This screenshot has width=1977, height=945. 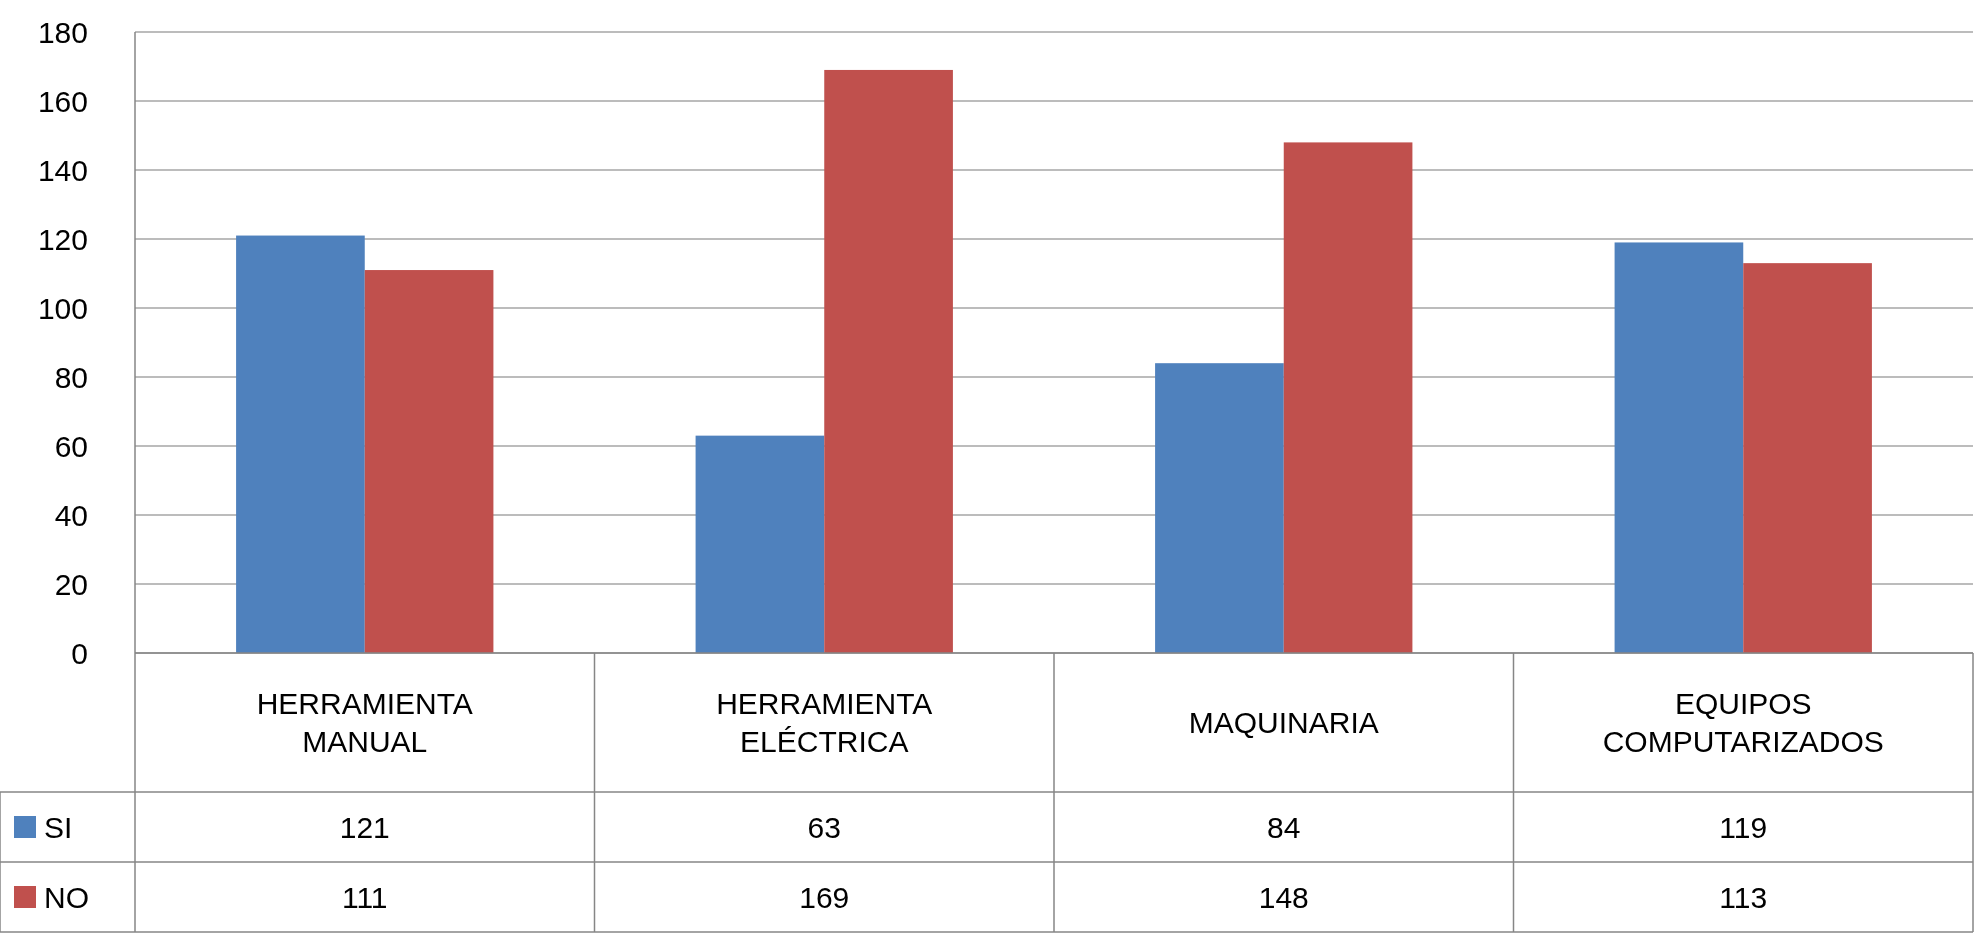 What do you see at coordinates (79, 653) in the screenshot?
I see `y-tick-label: 0` at bounding box center [79, 653].